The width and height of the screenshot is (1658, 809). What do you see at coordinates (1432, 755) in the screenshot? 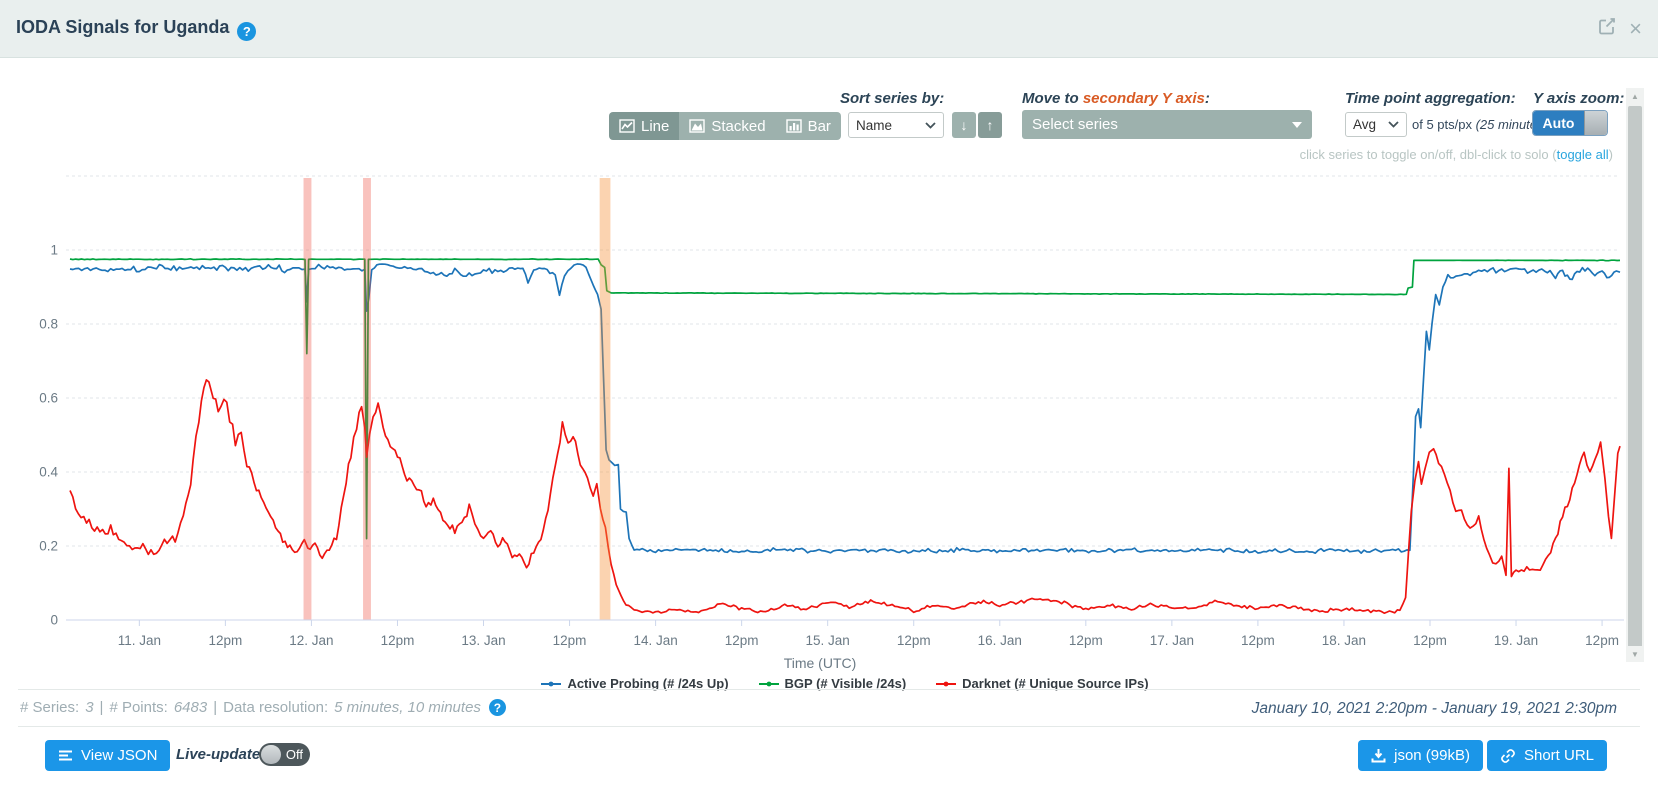
I see `download-json-label: json (99kB)` at bounding box center [1432, 755].